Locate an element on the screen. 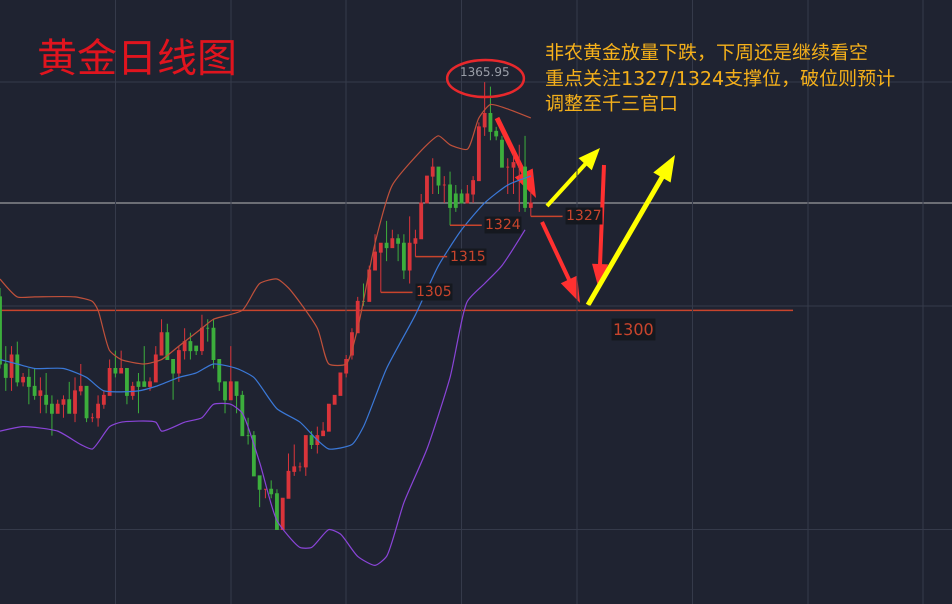 The height and width of the screenshot is (604, 952). annotation: 重点关注1327/1324支撑位，破位则预计 is located at coordinates (720, 79).